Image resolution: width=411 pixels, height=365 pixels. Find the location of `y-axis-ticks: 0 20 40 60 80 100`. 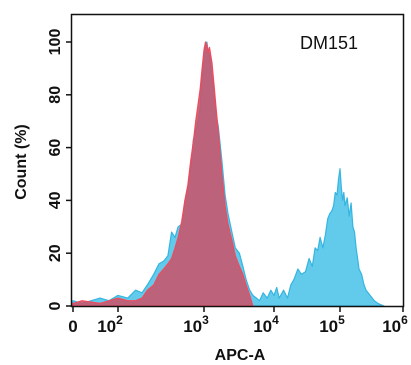

y-axis-ticks: 0 20 40 60 80 100 is located at coordinates (59, 170).